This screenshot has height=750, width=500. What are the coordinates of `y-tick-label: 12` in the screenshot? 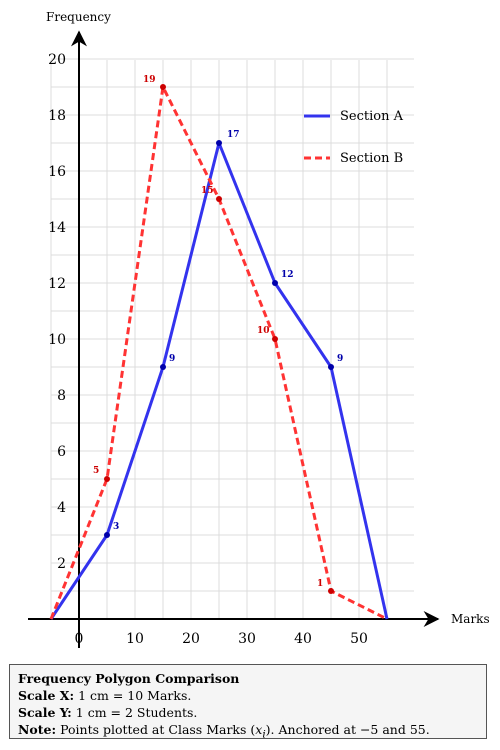 It's located at (57, 284).